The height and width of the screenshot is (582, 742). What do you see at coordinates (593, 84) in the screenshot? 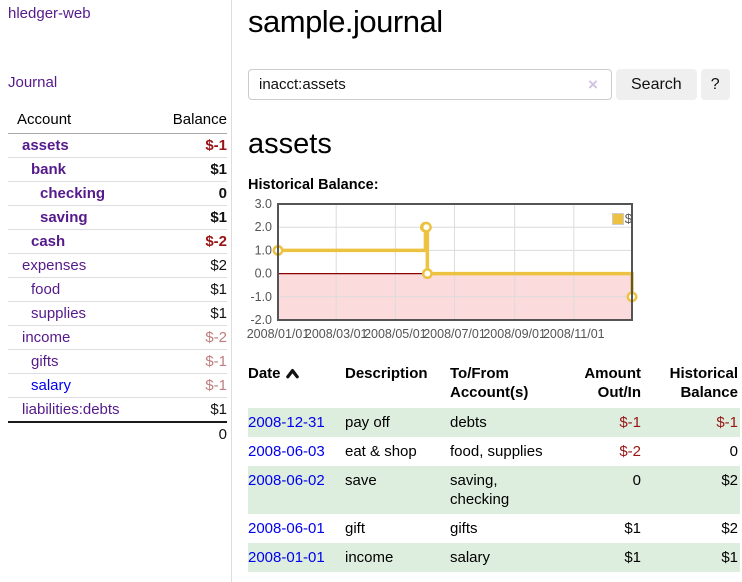
I see `clear-search-icon: ×` at bounding box center [593, 84].